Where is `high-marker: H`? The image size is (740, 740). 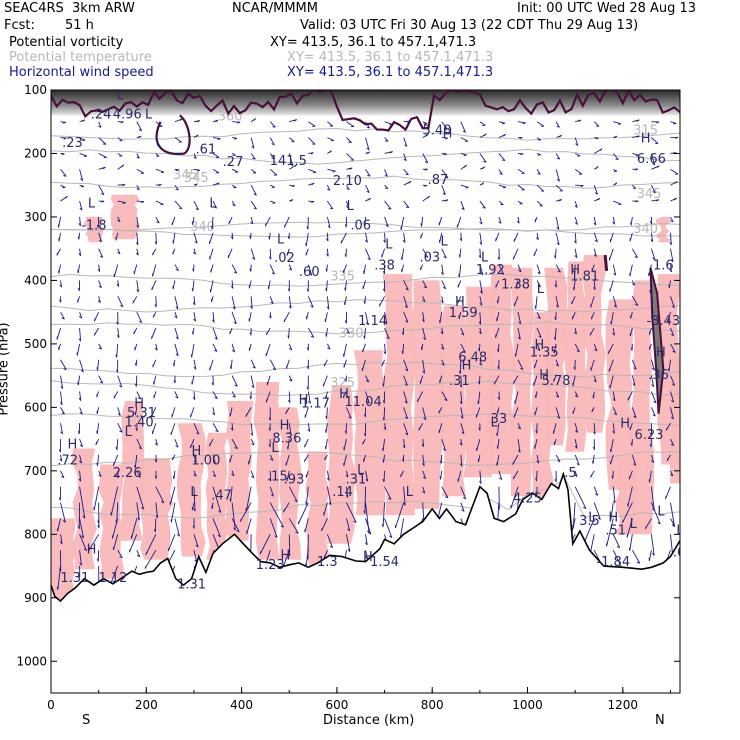
high-marker: H is located at coordinates (661, 353).